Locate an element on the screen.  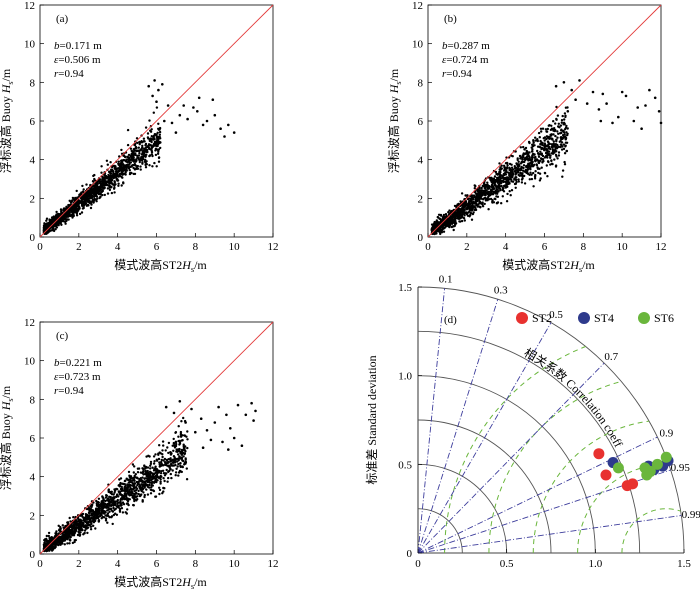
y-tick-label: 0 is located at coordinates (421, 238).